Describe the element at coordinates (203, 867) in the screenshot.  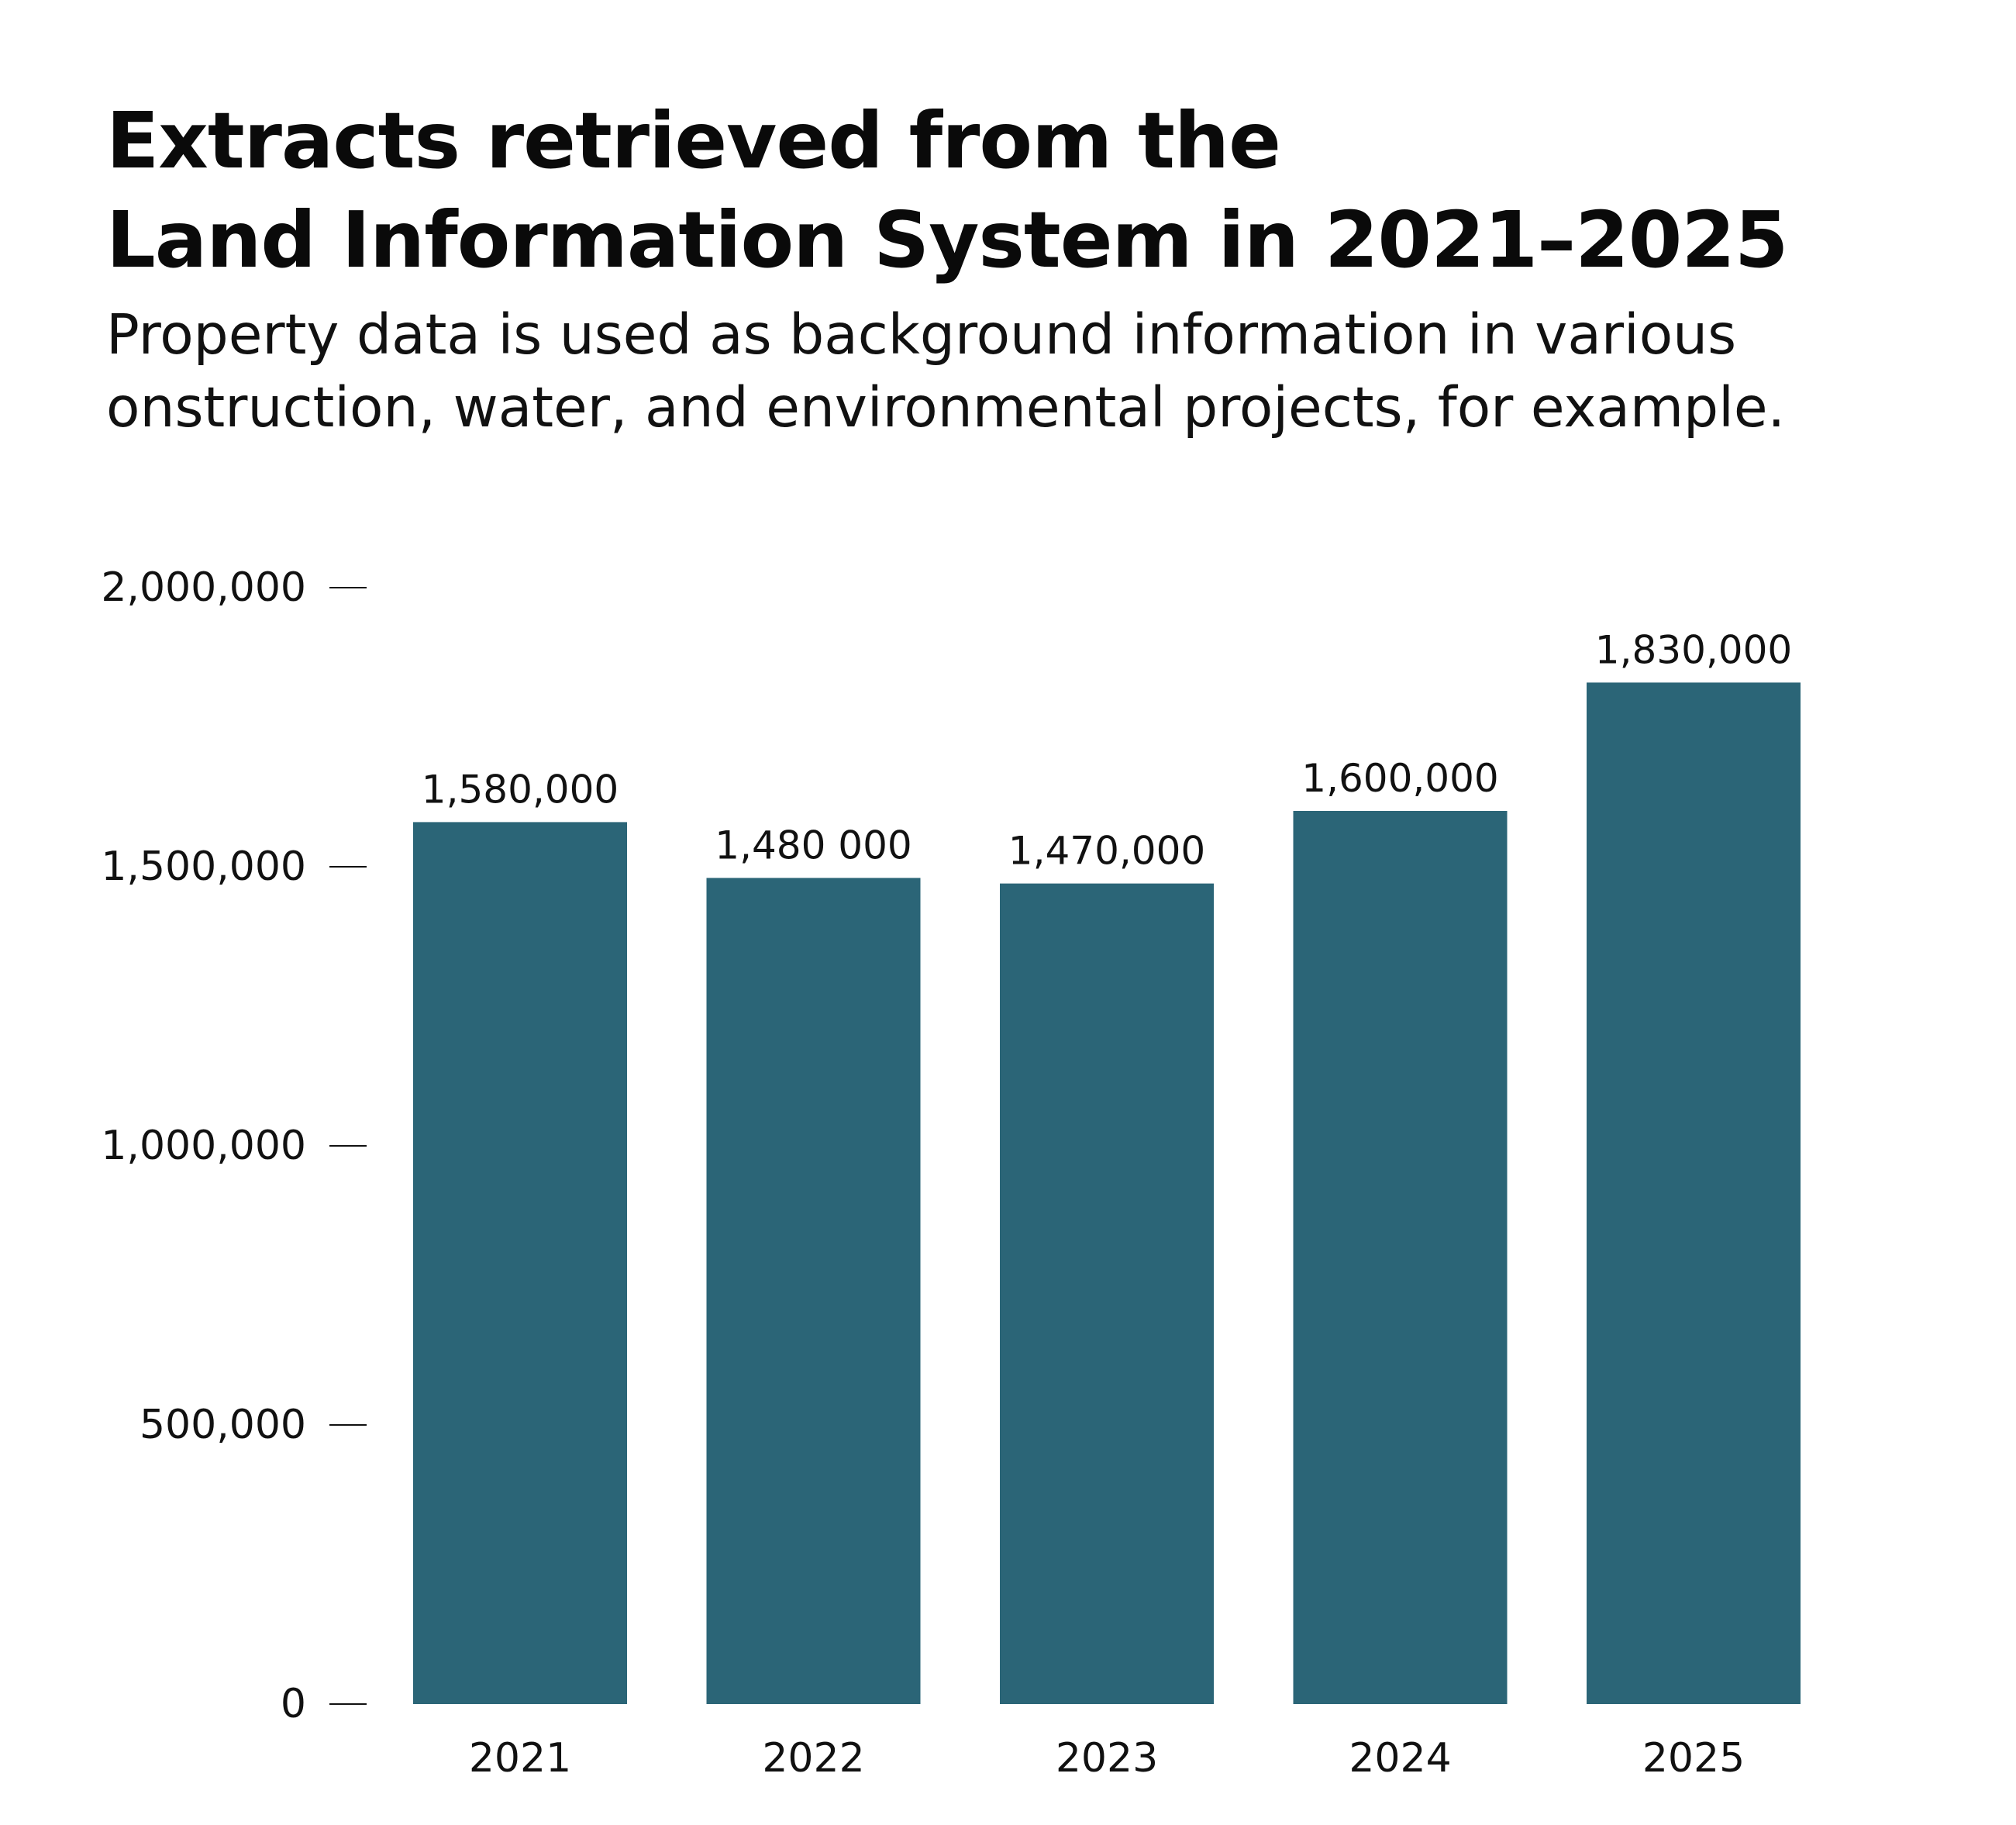
I see `y-tick-label: 1,500,000` at that location.